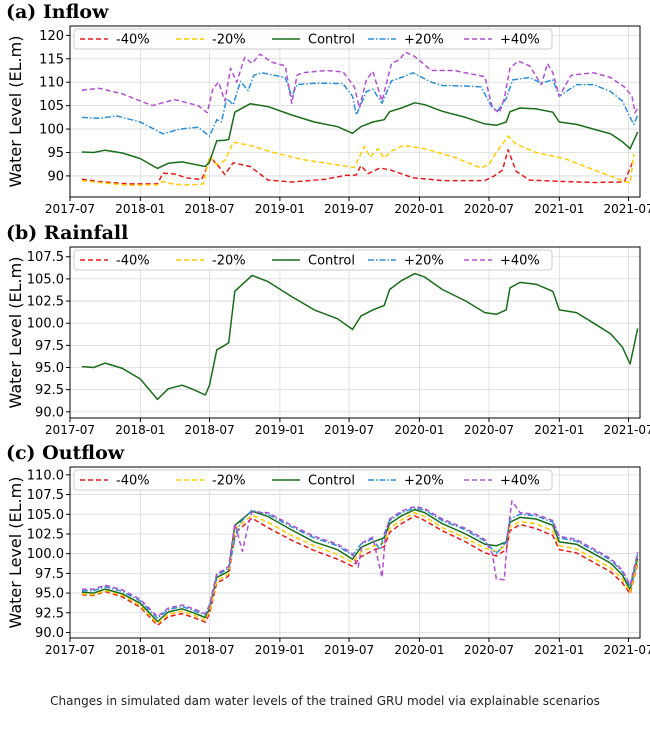 The height and width of the screenshot is (733, 650). What do you see at coordinates (51, 106) in the screenshot?
I see `y-tick-label: 105` at bounding box center [51, 106].